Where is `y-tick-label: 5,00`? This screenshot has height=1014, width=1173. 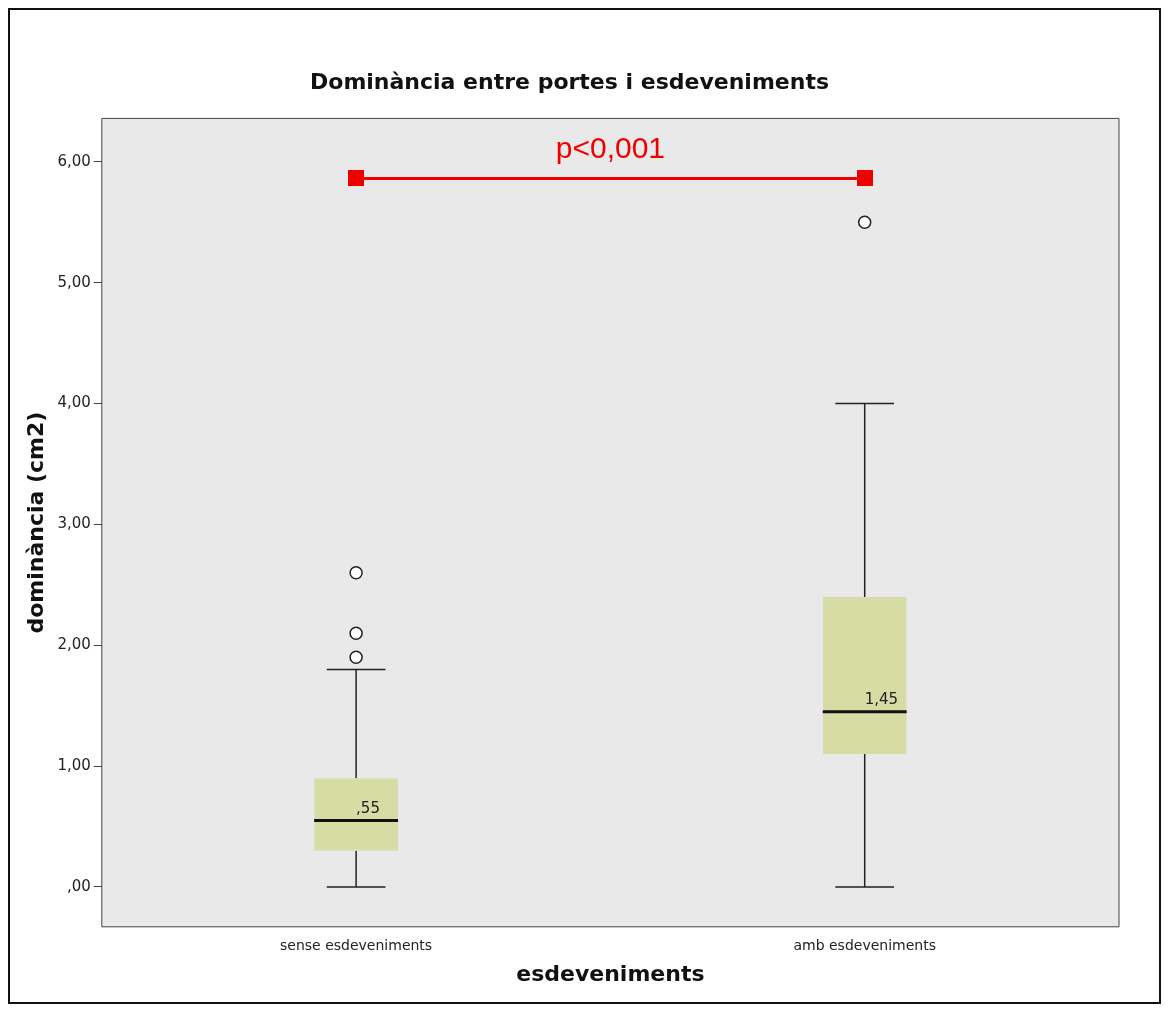
y-tick-label: 5,00 is located at coordinates (74, 281).